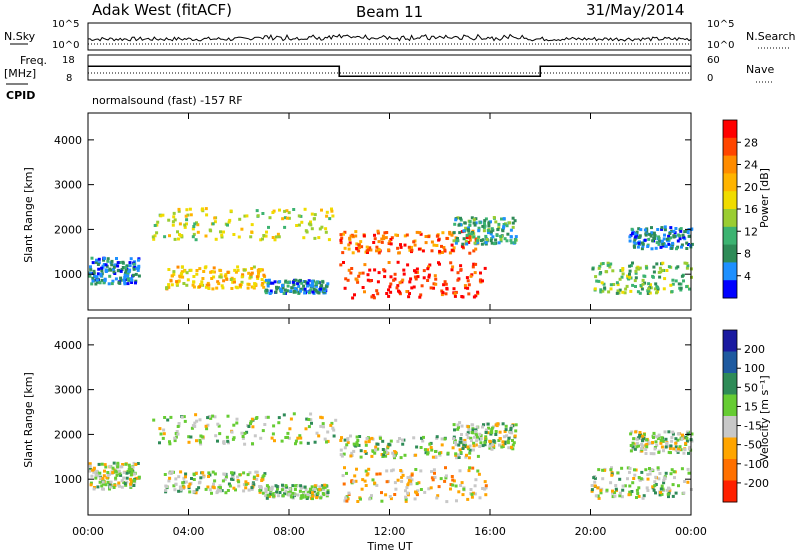 The height and width of the screenshot is (554, 800). I want to click on colorbar-swatch, so click(730, 470).